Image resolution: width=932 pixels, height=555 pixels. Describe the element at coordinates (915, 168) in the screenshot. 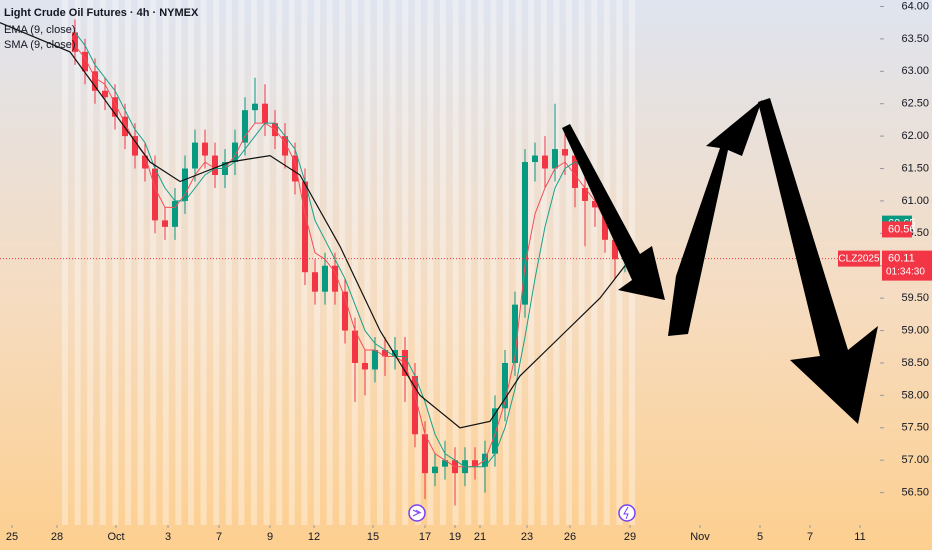

I see `y-tick-label: 61.50` at that location.